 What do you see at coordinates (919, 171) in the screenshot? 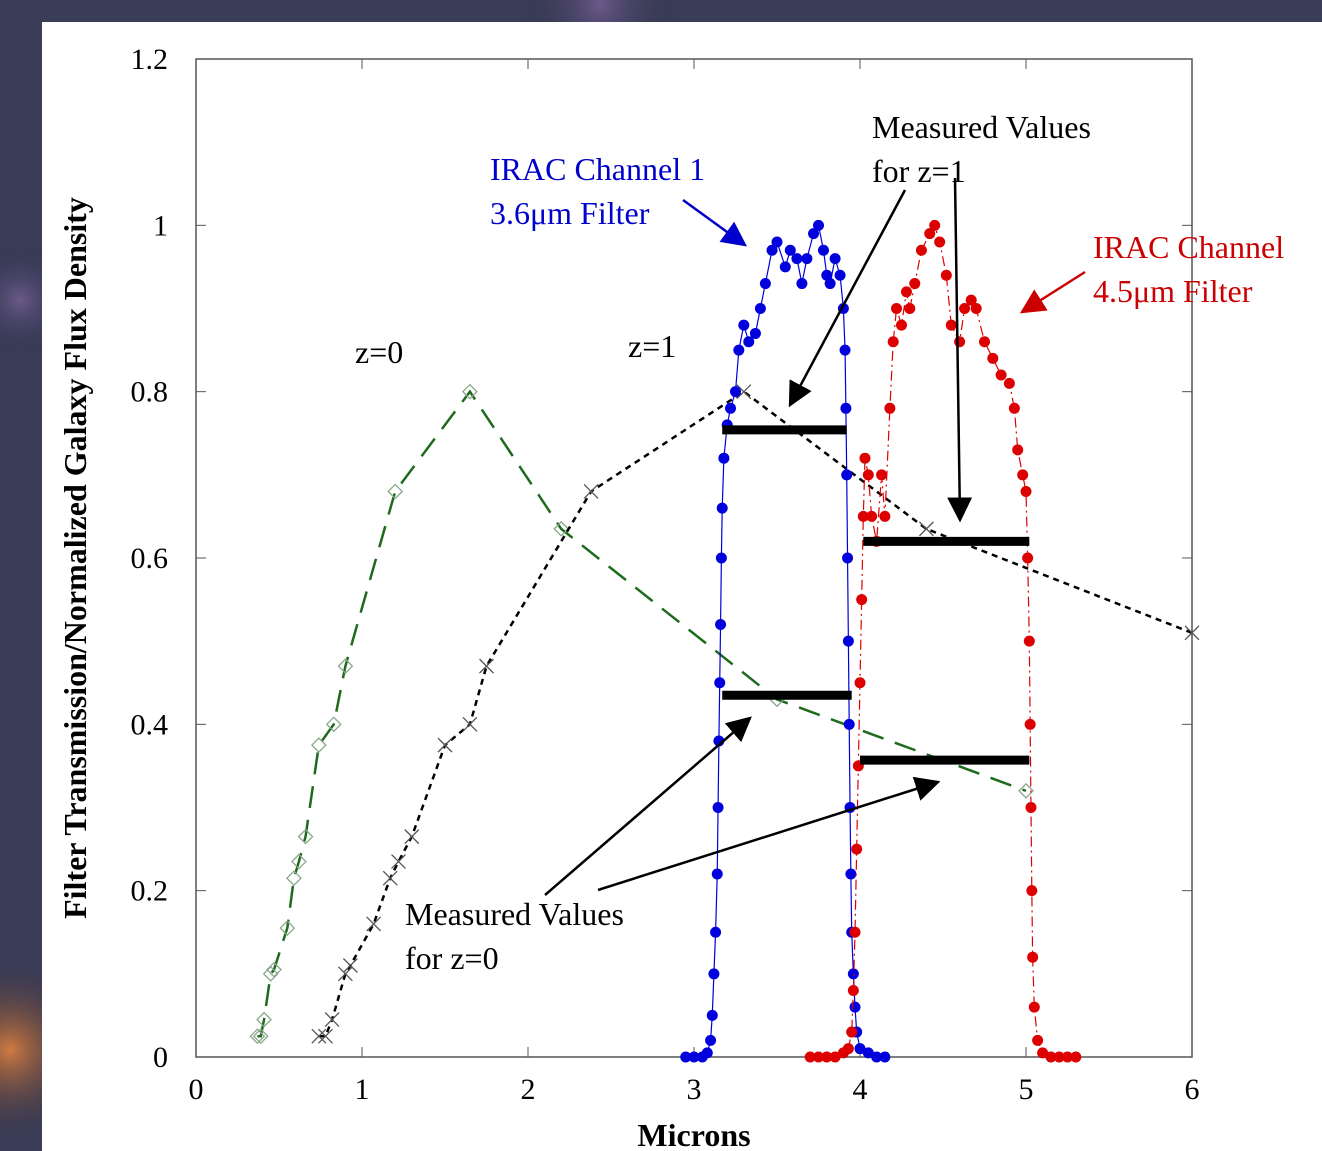
I see `annotation: for z=1` at bounding box center [919, 171].